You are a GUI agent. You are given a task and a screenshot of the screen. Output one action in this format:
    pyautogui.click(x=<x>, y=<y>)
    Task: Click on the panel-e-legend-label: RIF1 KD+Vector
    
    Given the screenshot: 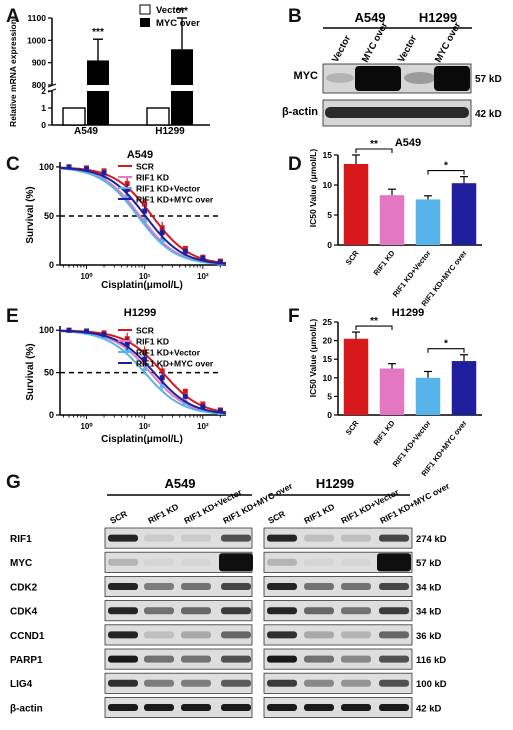 What is the action you would take?
    pyautogui.click(x=168, y=353)
    